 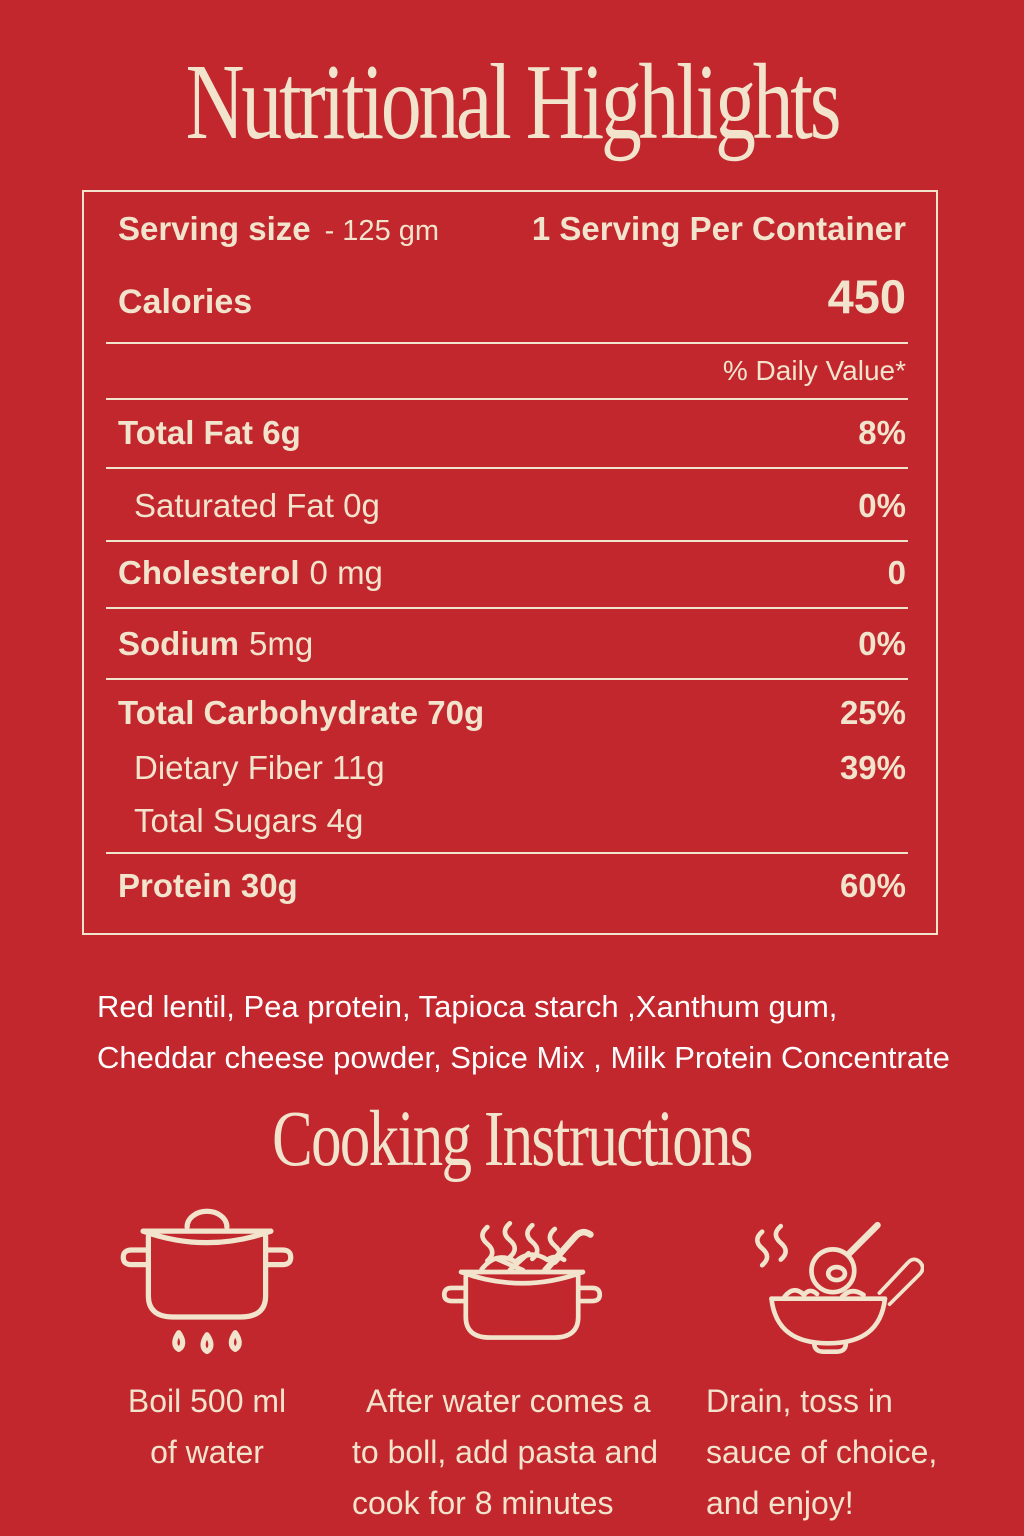 What do you see at coordinates (249, 820) in the screenshot?
I see `nutrient-label: Total Sugars 4g` at bounding box center [249, 820].